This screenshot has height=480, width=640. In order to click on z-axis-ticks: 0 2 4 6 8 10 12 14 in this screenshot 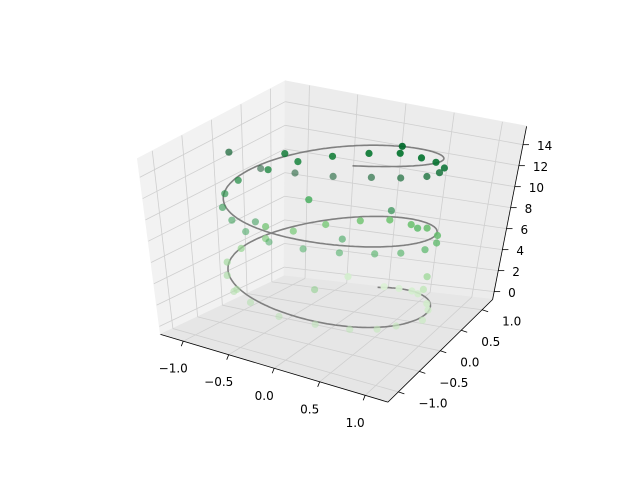, I will do `click(523, 219)`.